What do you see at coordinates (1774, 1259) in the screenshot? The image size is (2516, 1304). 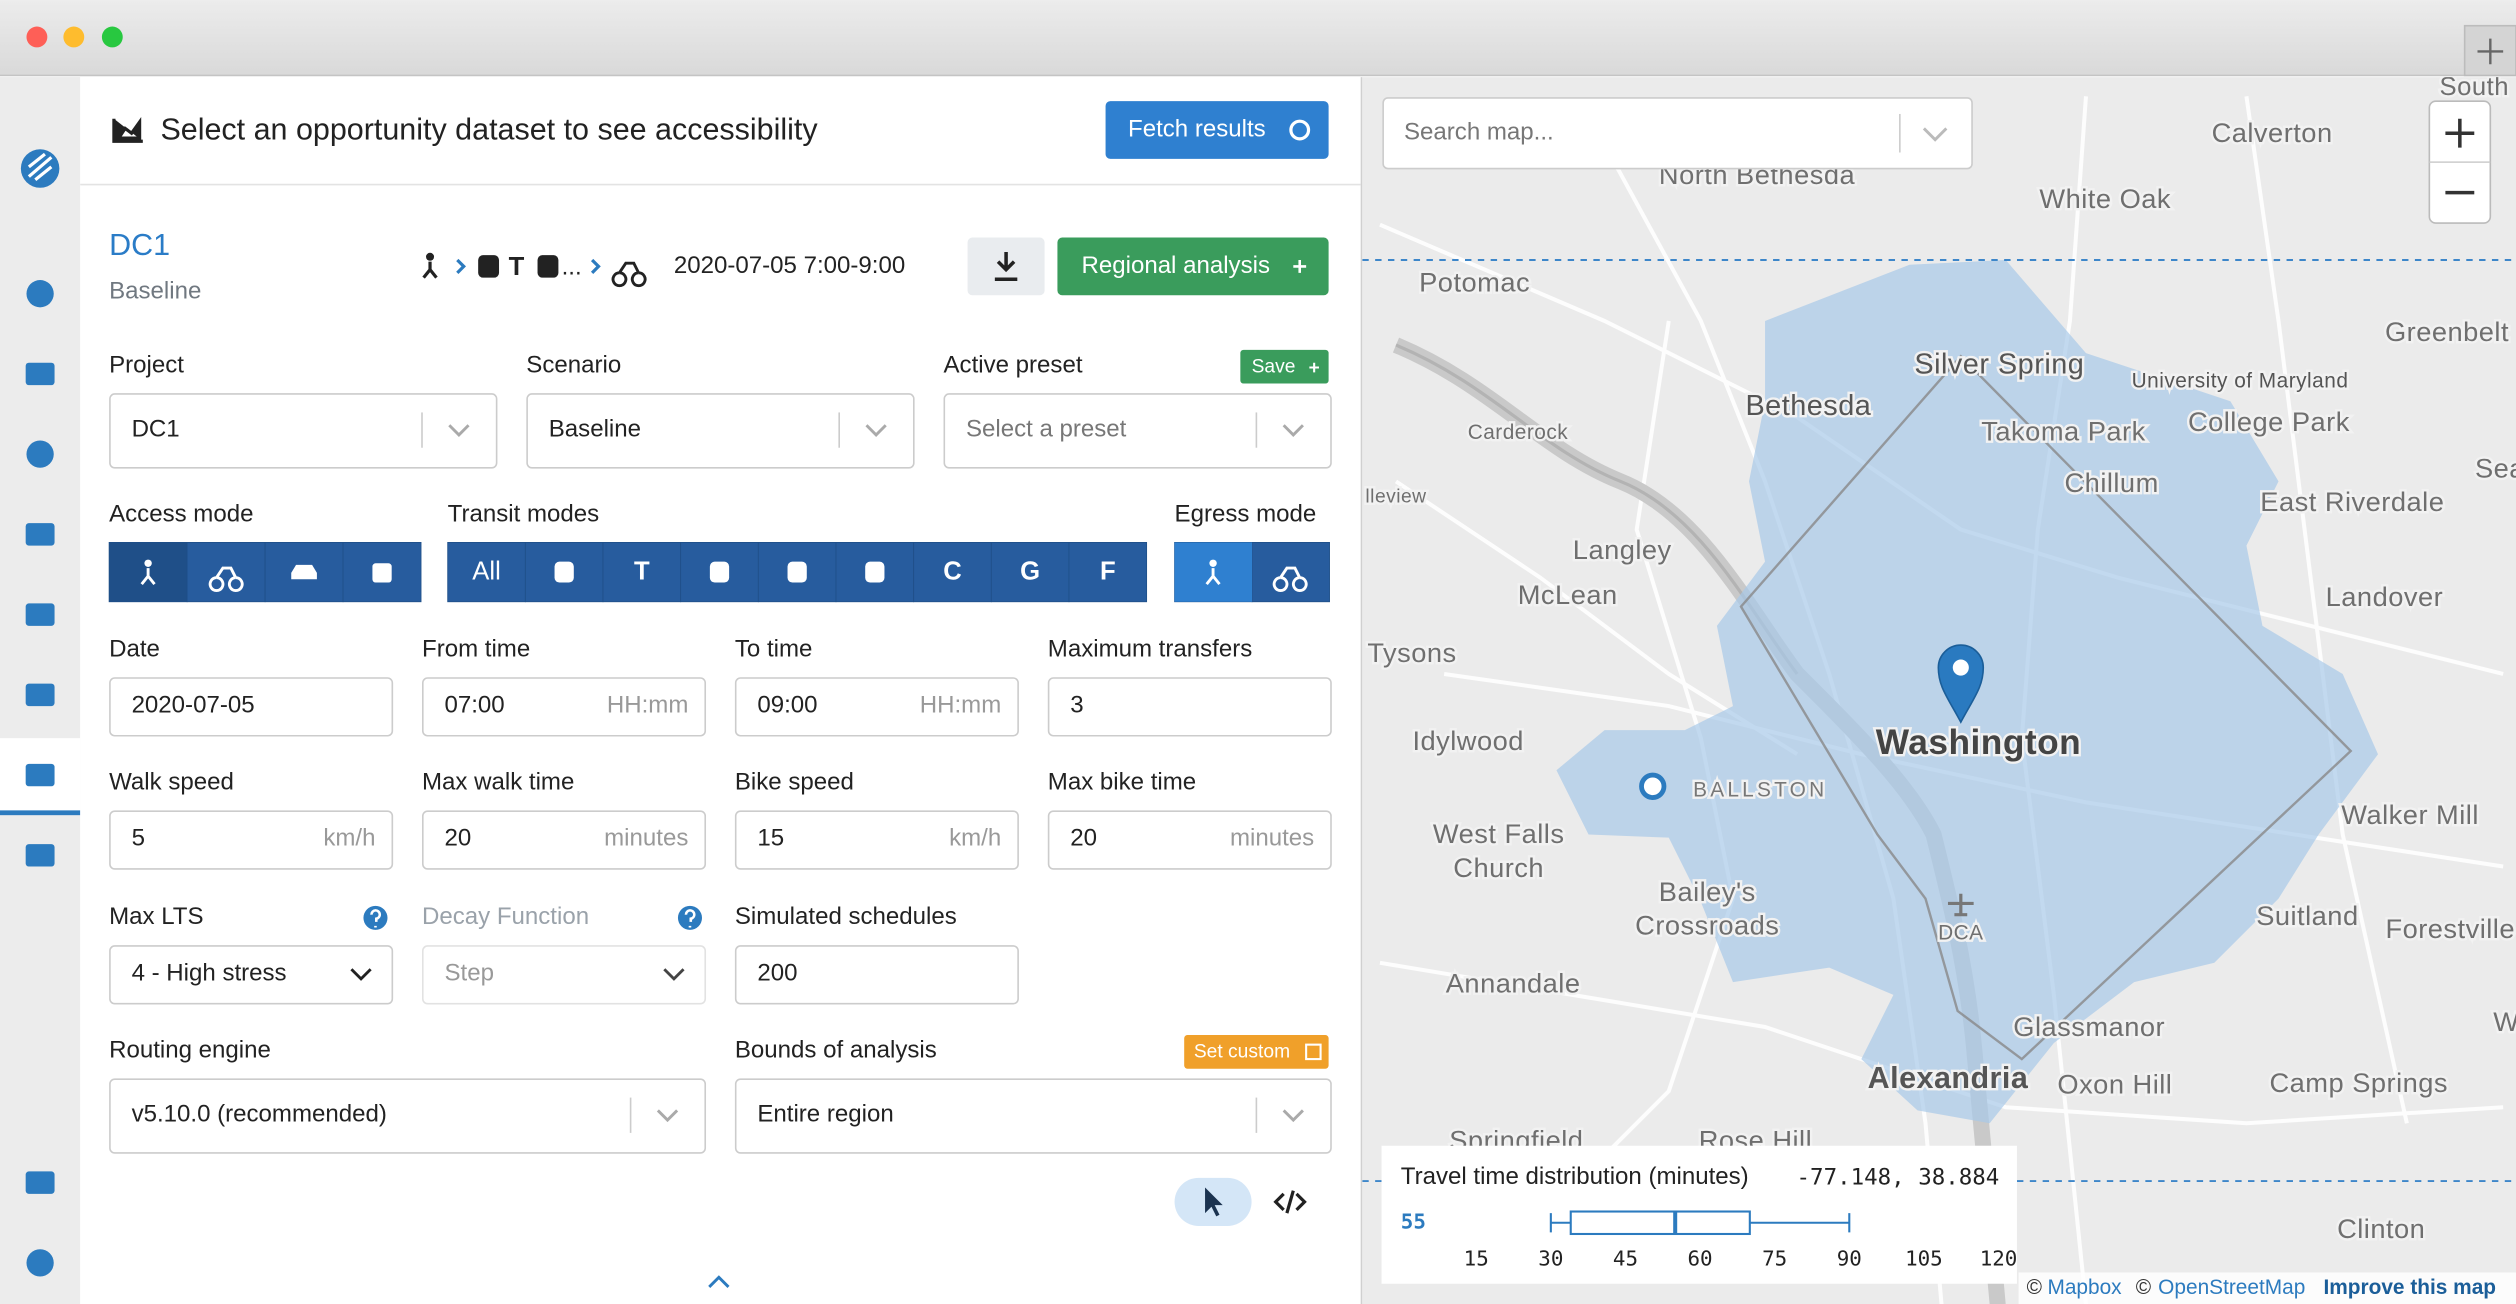 I see `x-tick-label: 75` at bounding box center [1774, 1259].